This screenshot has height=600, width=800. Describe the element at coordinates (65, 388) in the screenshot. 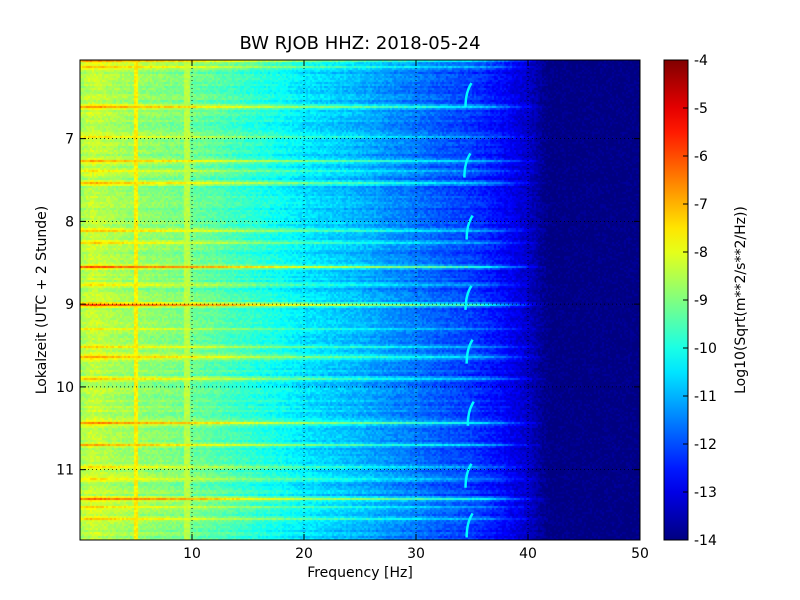

I see `y-tick-label: 10` at that location.